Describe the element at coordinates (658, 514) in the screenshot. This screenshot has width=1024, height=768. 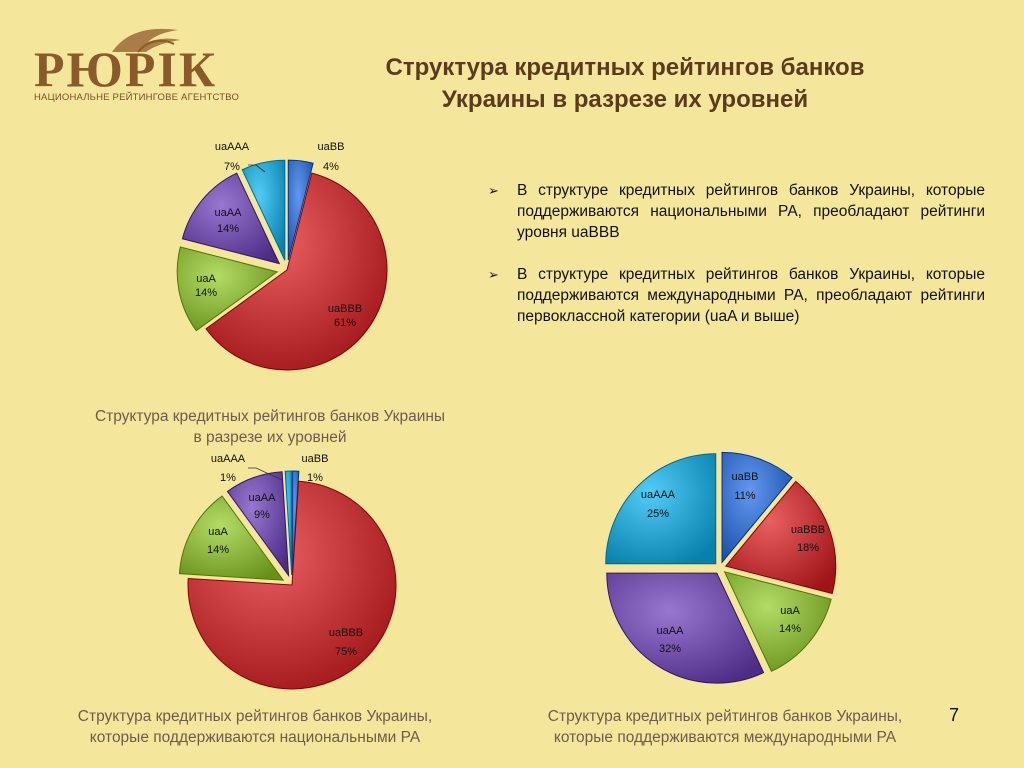
I see `slice-percent-label: 25%` at that location.